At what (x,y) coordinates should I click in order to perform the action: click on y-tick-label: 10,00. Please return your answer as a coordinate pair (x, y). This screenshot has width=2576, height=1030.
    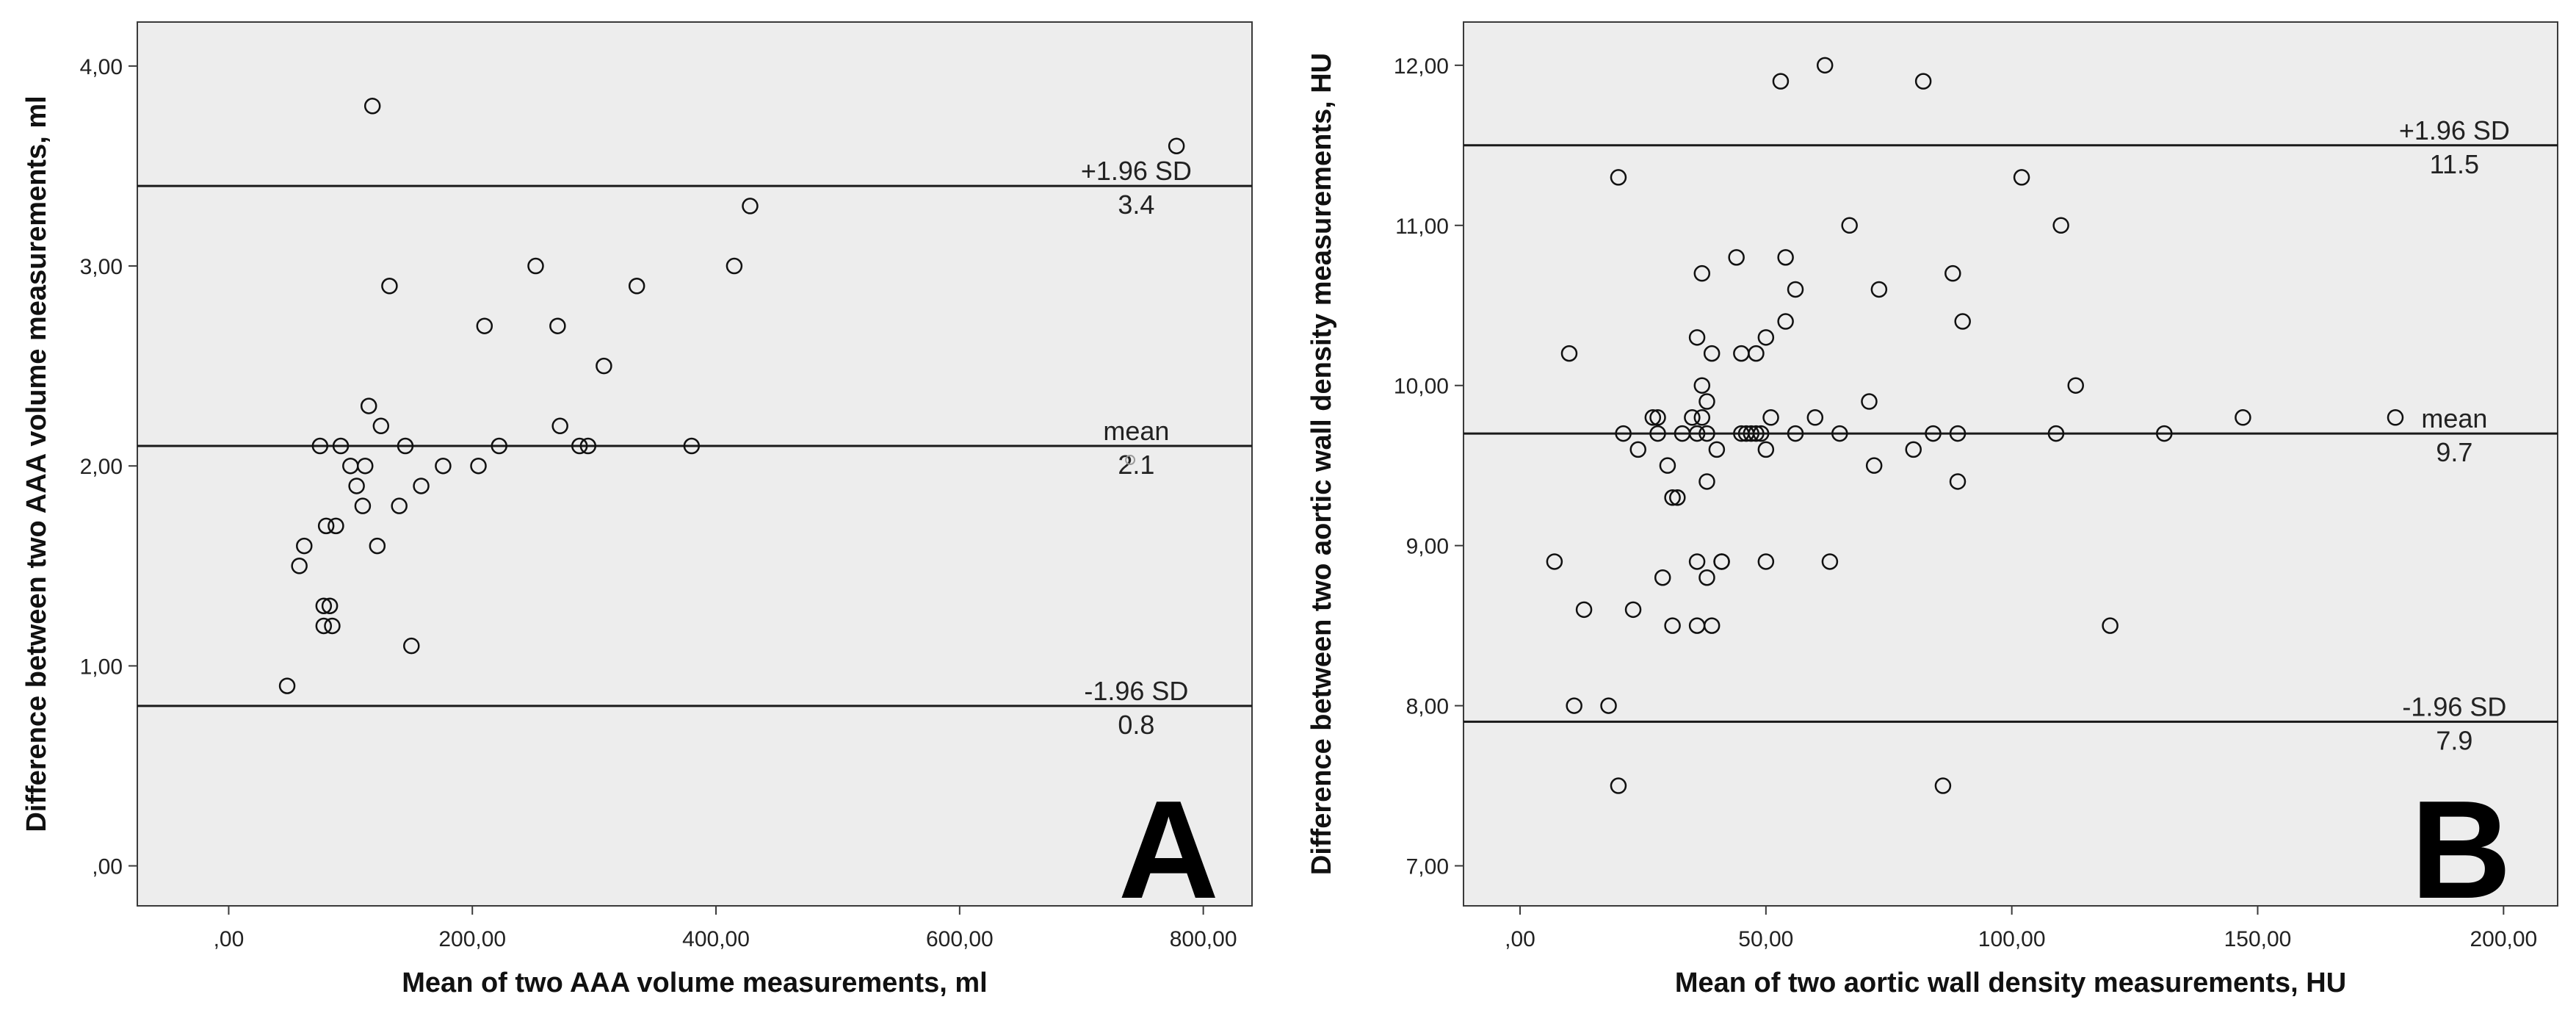
    Looking at the image, I should click on (1421, 387).